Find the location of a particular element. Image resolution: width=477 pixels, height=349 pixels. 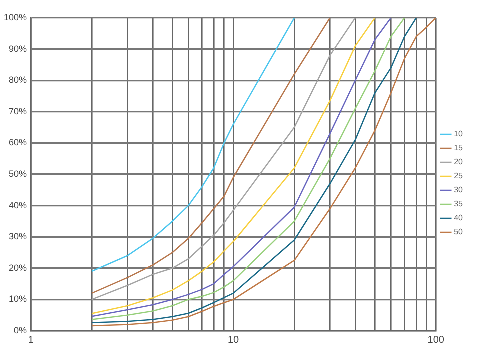

legend-label: 20 is located at coordinates (459, 162).